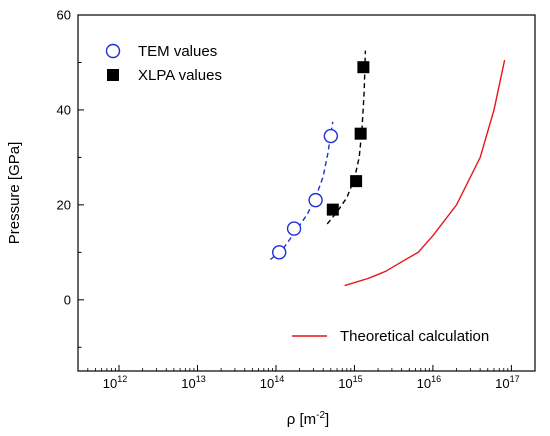  Describe the element at coordinates (64, 109) in the screenshot. I see `y-tick-label: 40` at that location.